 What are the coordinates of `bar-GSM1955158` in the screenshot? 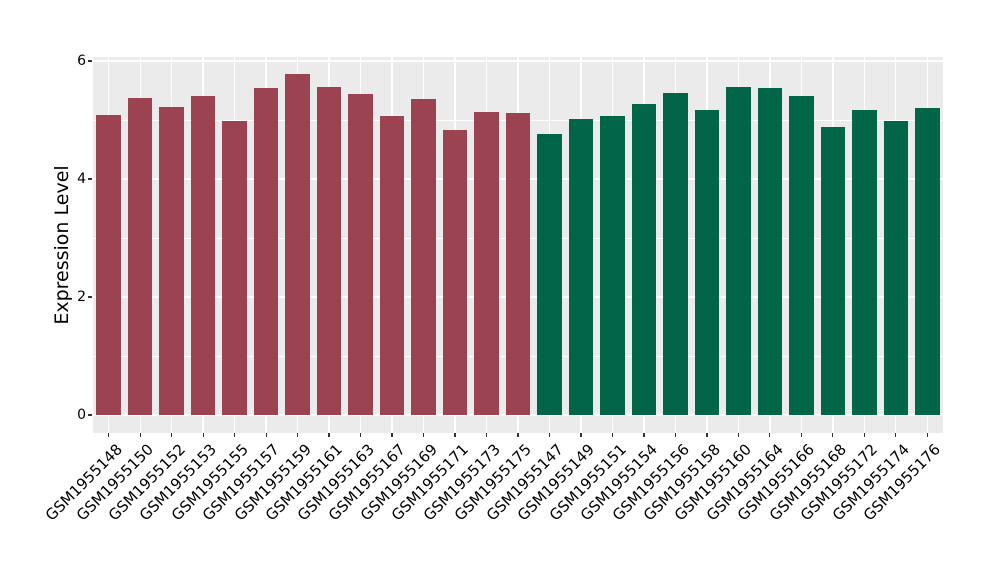 It's located at (707, 262).